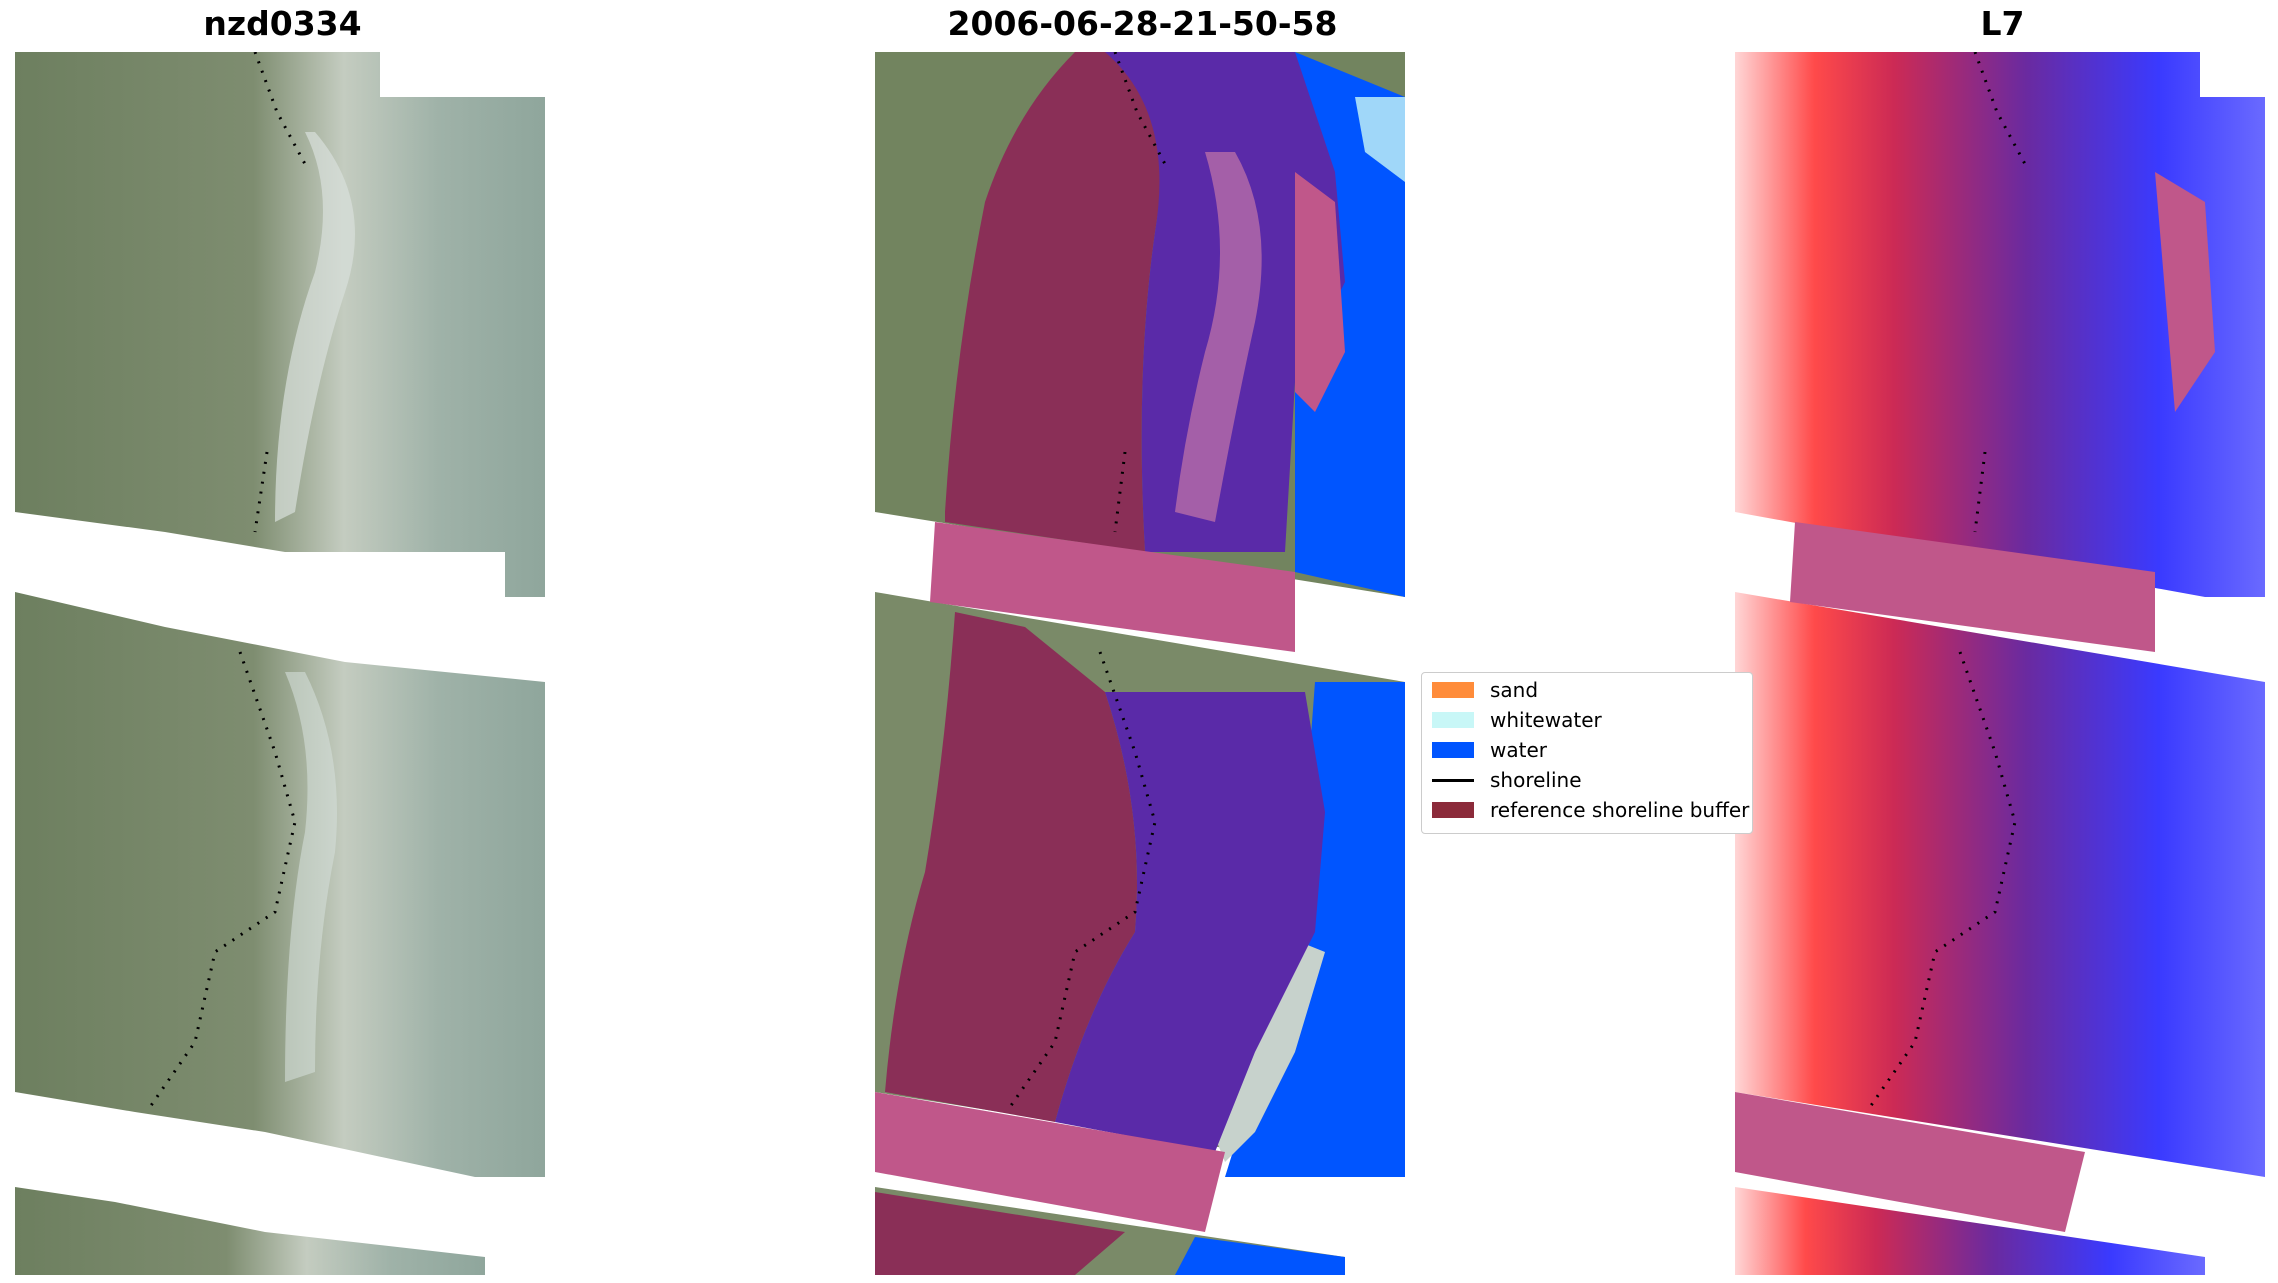 The width and height of the screenshot is (2278, 1283). What do you see at coordinates (1514, 690) in the screenshot?
I see `legend-label: sand` at bounding box center [1514, 690].